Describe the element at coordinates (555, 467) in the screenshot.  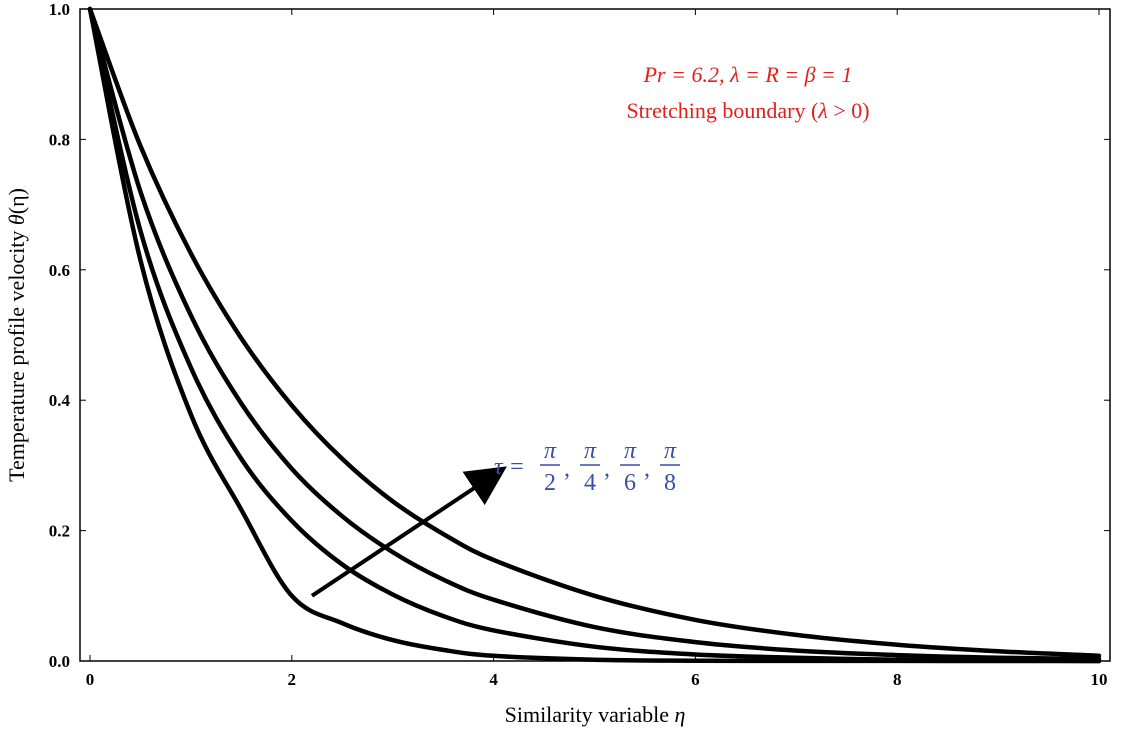
I see `tau-fraction-1: π 2 ,` at that location.